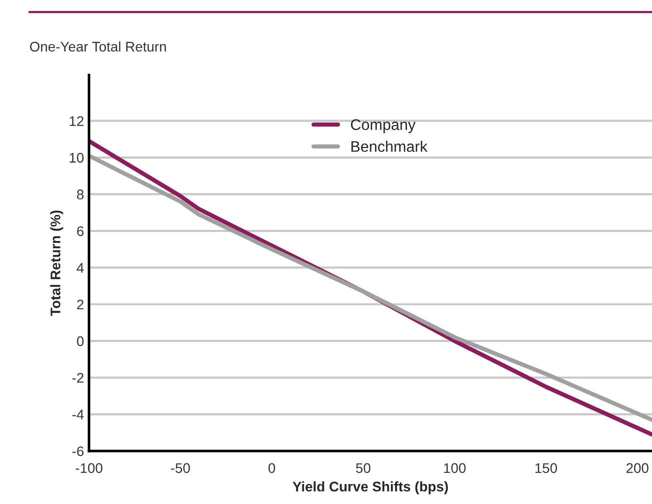 The image size is (652, 504). I want to click on x-tick-label: 50, so click(363, 468).